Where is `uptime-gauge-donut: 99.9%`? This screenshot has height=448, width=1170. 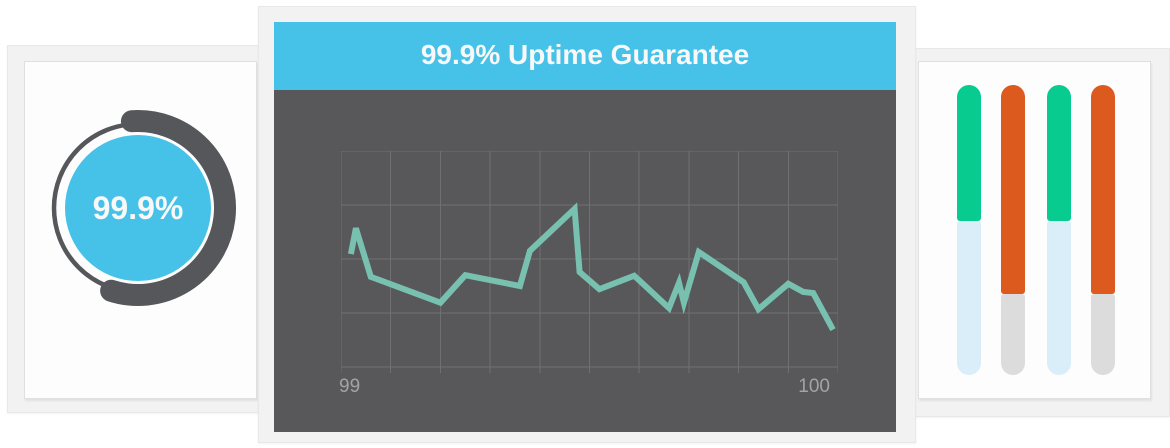
uptime-gauge-donut: 99.9% is located at coordinates (138, 208).